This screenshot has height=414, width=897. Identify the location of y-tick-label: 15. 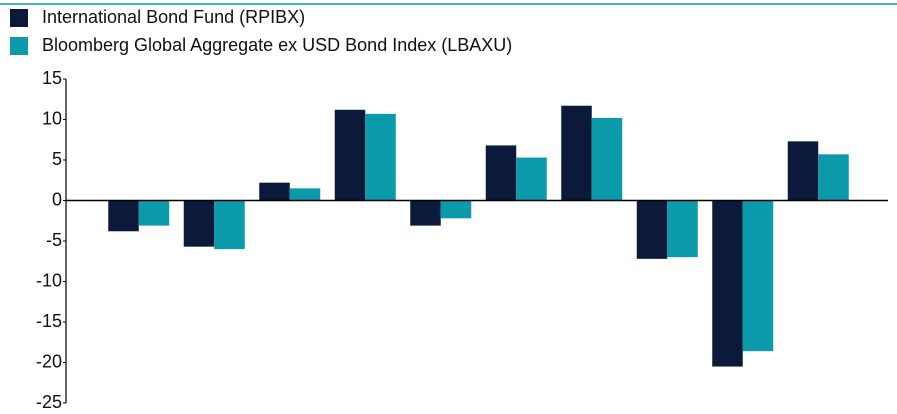
(52, 78).